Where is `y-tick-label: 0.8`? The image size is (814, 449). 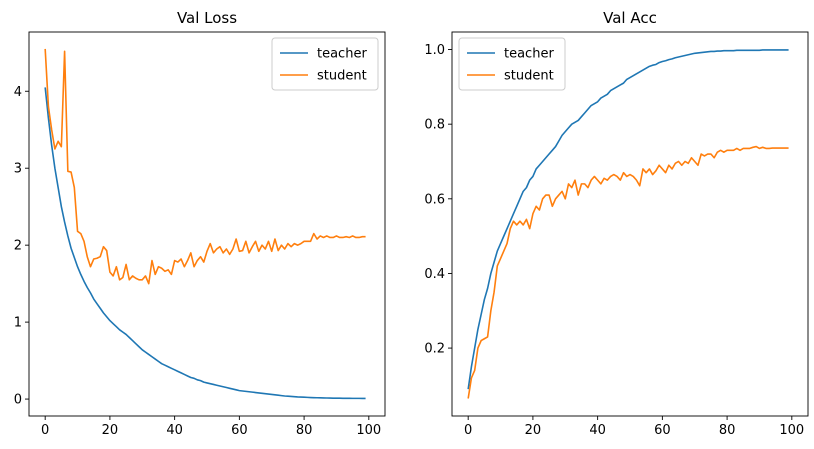 y-tick-label: 0.8 is located at coordinates (434, 125).